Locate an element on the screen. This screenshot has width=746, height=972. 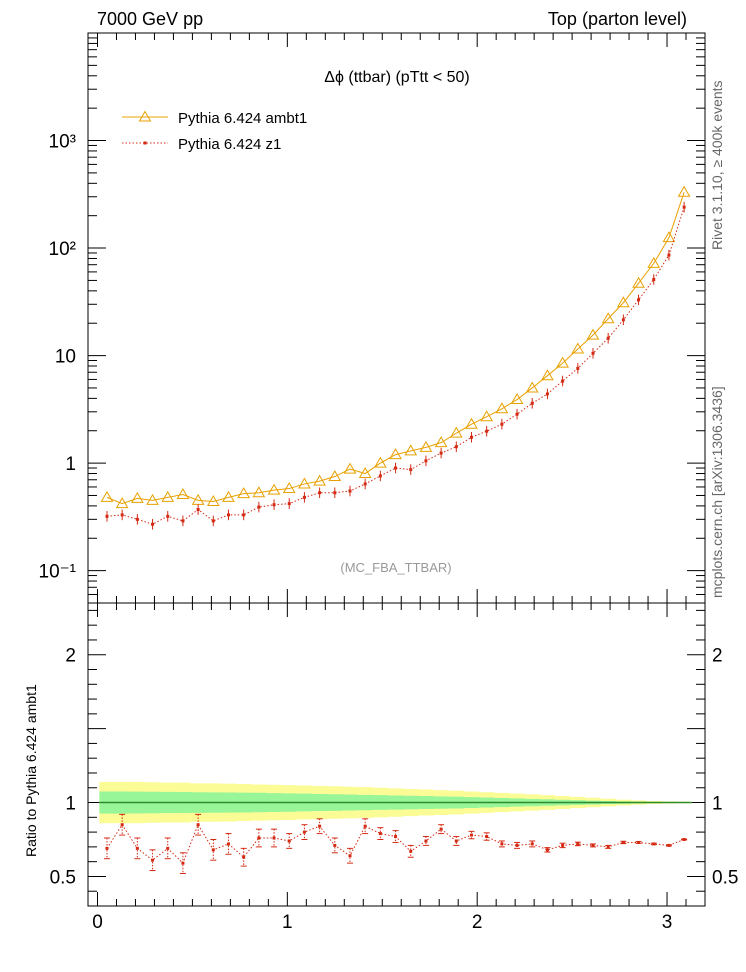
mcplots-reference-label: mcplots.cern.ch [arXiv:1306.3436] is located at coordinates (717, 492).